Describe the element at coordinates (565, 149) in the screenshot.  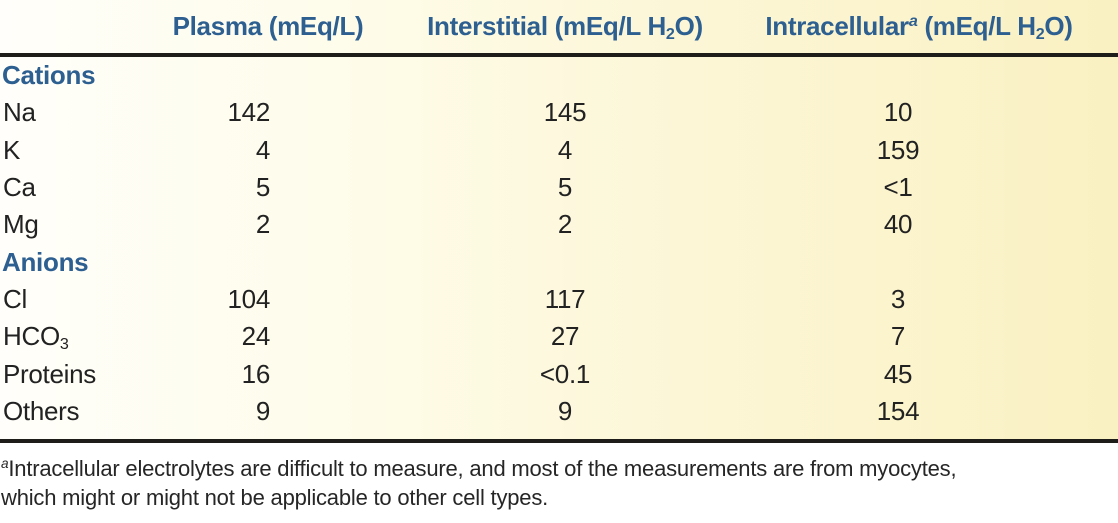
I see `interstitial-value: 4` at that location.